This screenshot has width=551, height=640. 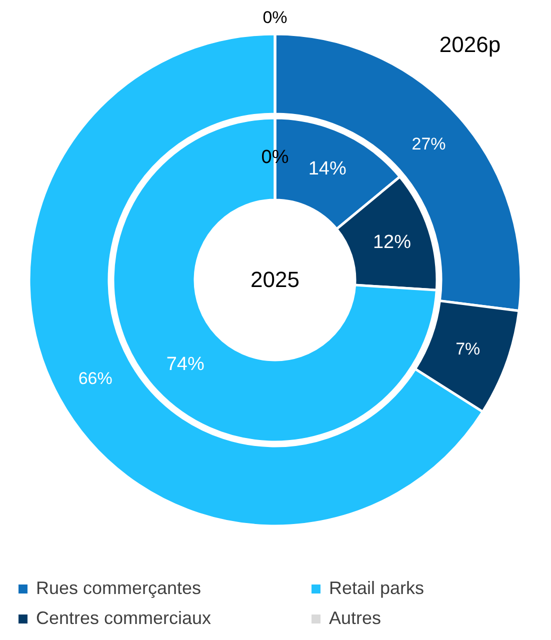 I want to click on legend-label: Centres commerciaux, so click(x=124, y=618).